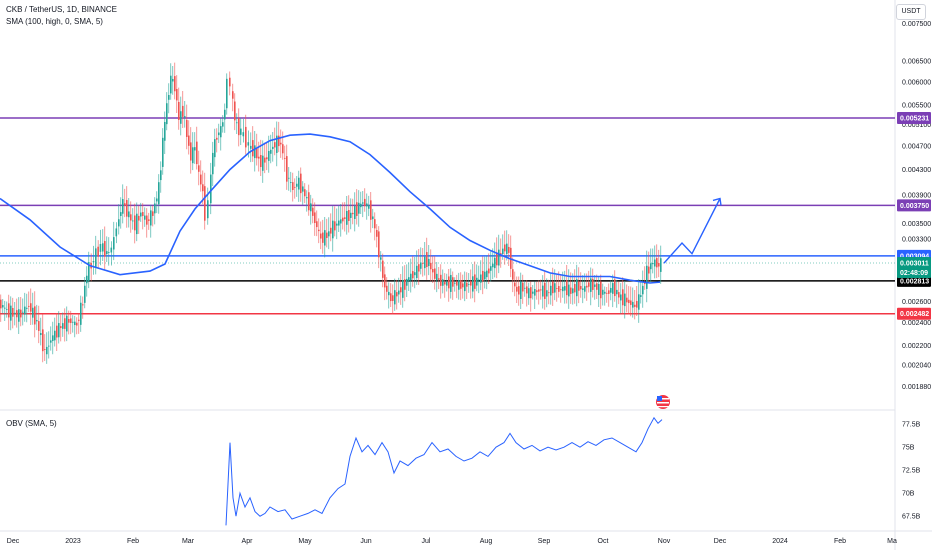  What do you see at coordinates (188, 541) in the screenshot?
I see `time-tick-label: Mar` at bounding box center [188, 541].